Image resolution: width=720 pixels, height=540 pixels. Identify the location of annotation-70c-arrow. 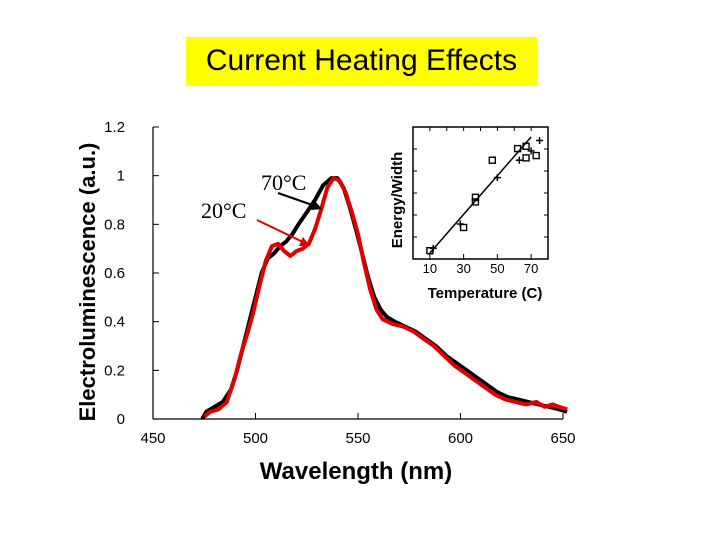
(298, 200).